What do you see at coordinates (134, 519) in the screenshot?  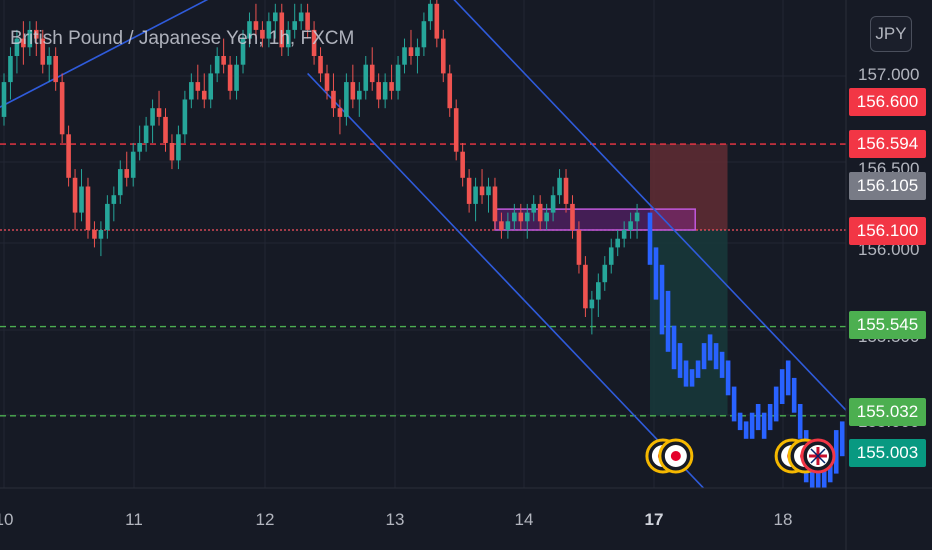 I see `time-axis-tick: 11` at bounding box center [134, 519].